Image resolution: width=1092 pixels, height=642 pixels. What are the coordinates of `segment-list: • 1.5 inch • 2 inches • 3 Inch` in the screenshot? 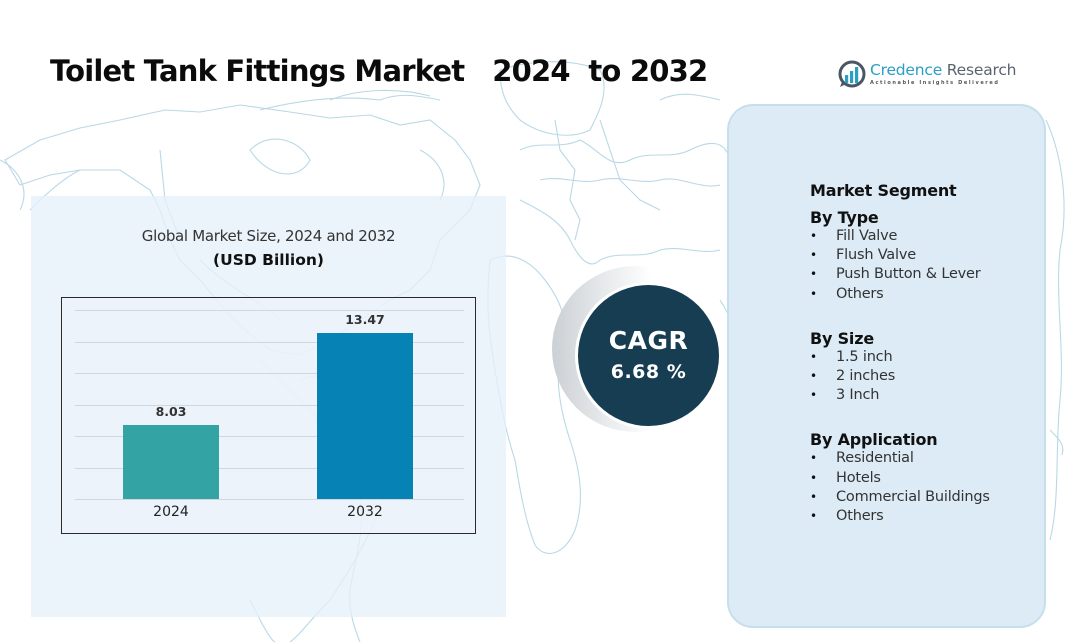 It's located at (900, 377).